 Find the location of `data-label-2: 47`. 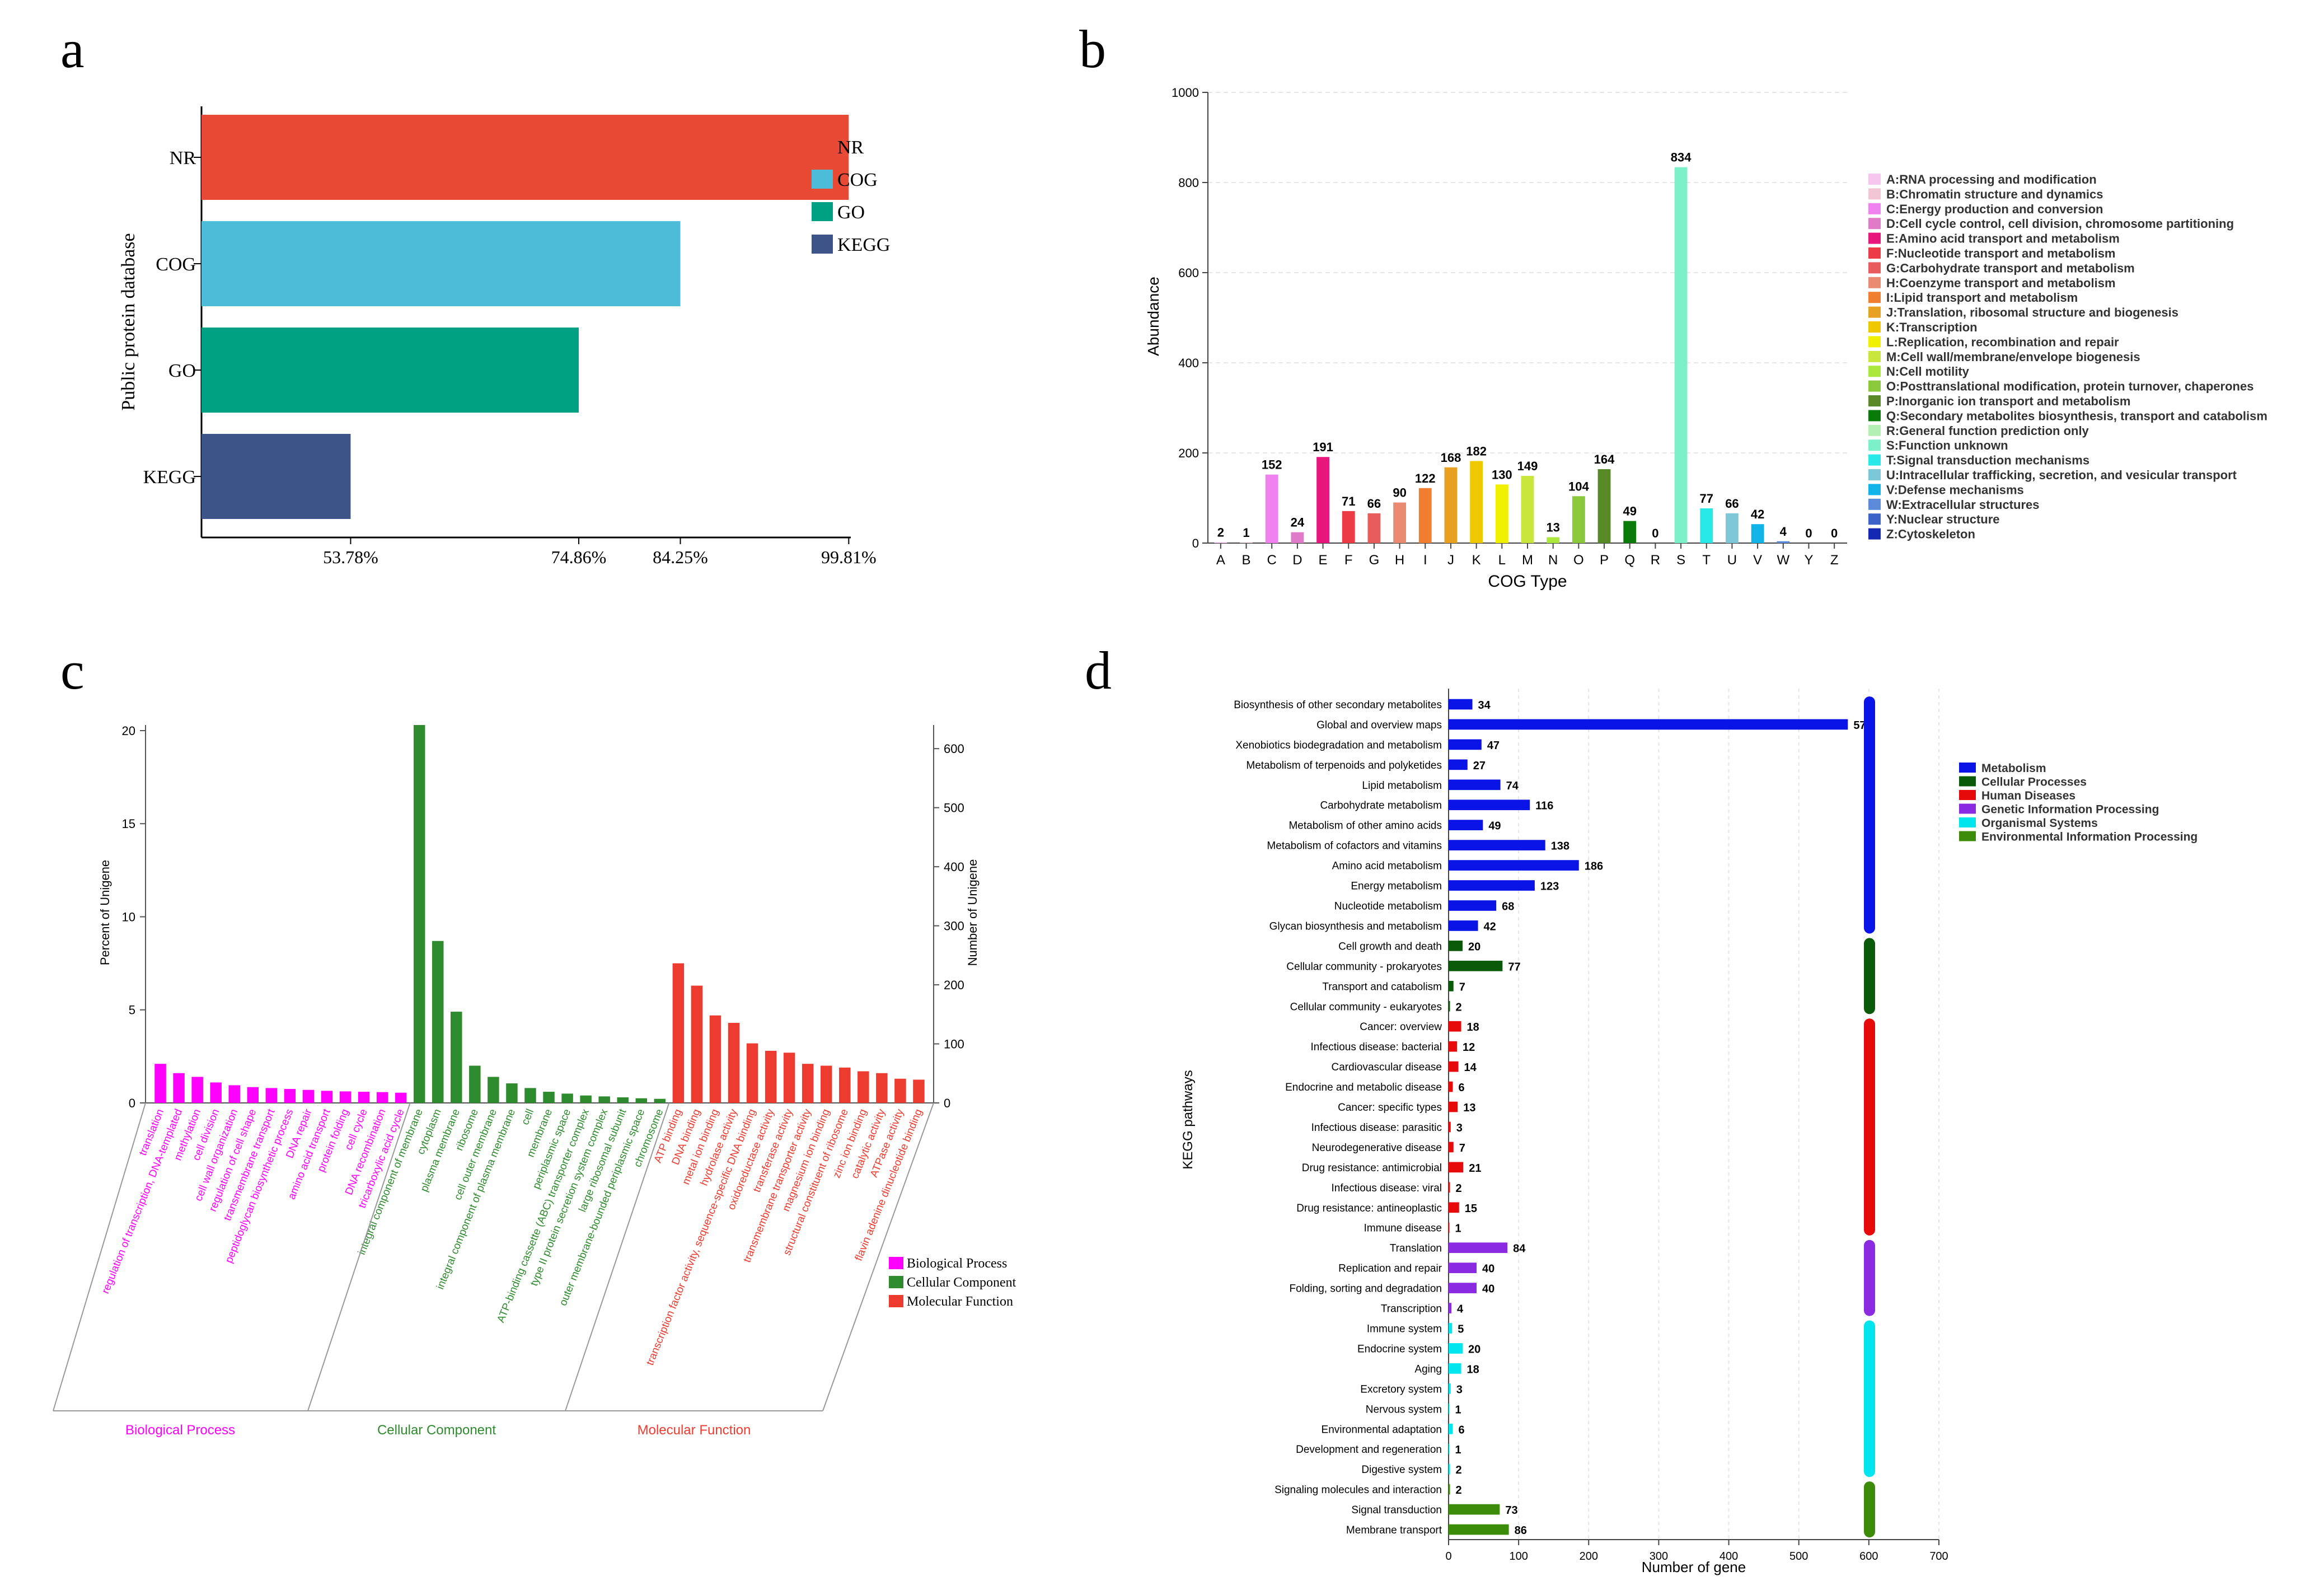

data-label-2: 47 is located at coordinates (1493, 746).